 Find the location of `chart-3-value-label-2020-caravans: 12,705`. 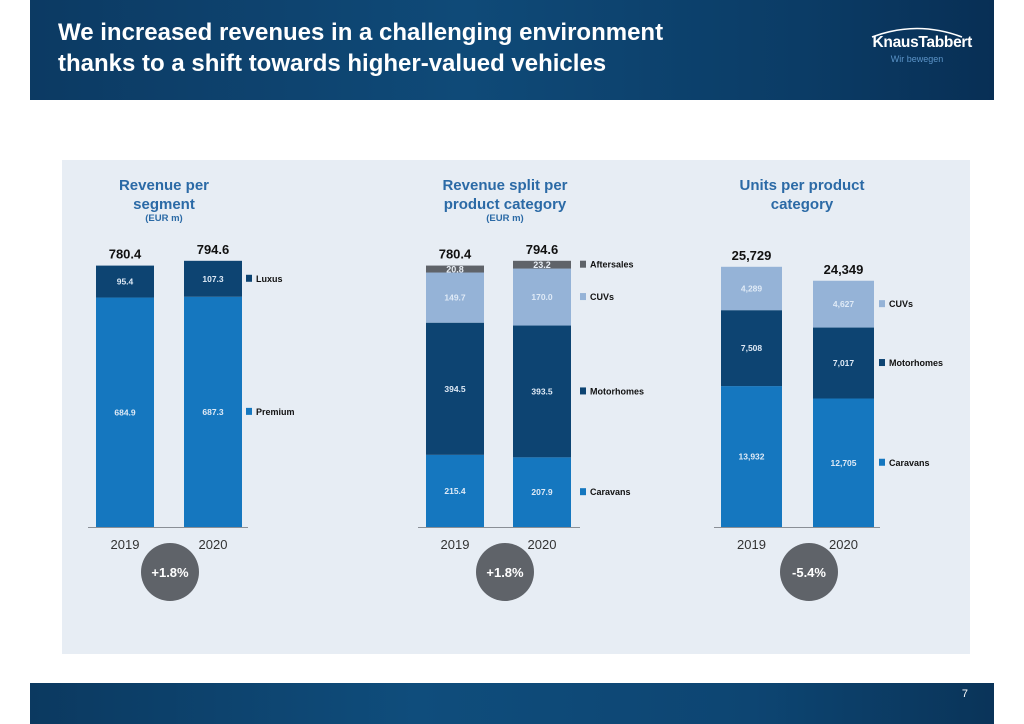

chart-3-value-label-2020-caravans: 12,705 is located at coordinates (844, 463).